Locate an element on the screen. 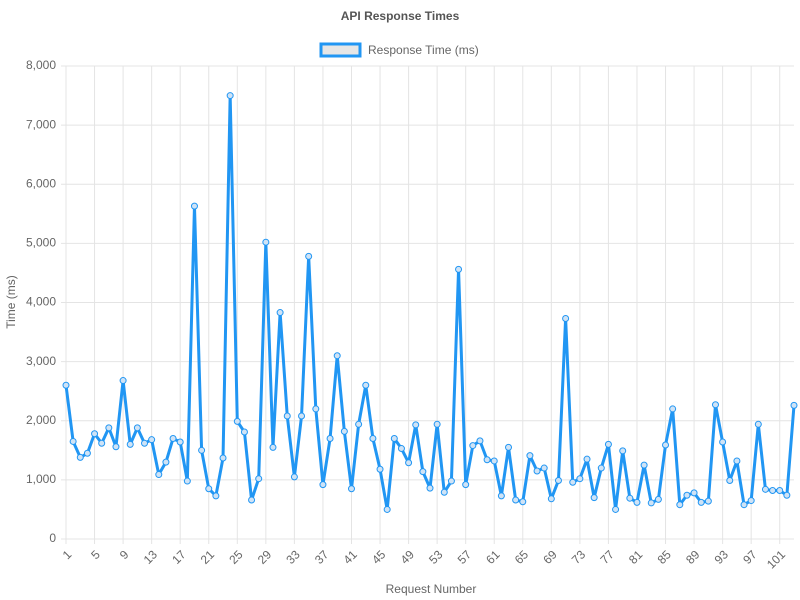 The width and height of the screenshot is (800, 600). x-tick-label: 53 is located at coordinates (436, 557).